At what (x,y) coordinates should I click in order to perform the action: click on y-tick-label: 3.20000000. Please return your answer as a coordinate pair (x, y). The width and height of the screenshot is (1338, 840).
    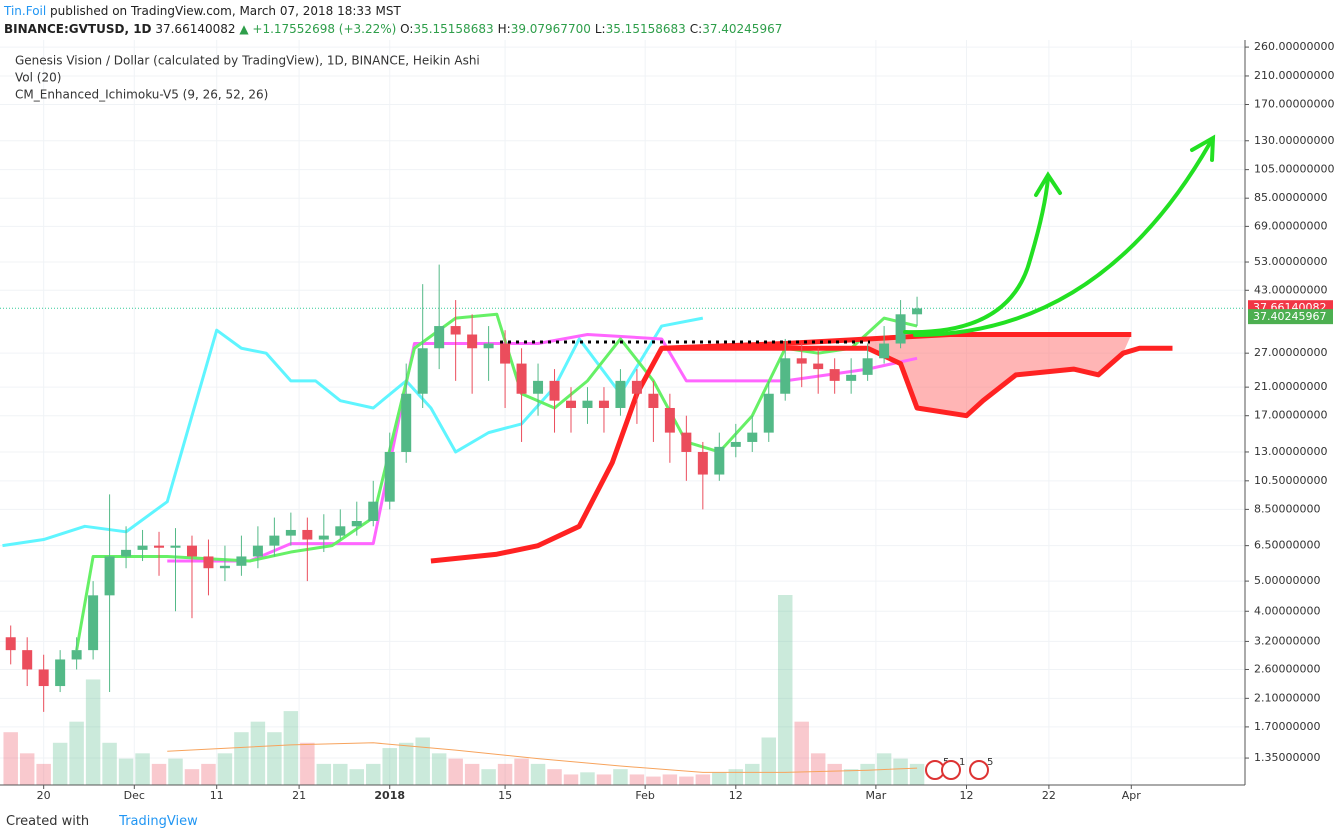
    Looking at the image, I should click on (1287, 640).